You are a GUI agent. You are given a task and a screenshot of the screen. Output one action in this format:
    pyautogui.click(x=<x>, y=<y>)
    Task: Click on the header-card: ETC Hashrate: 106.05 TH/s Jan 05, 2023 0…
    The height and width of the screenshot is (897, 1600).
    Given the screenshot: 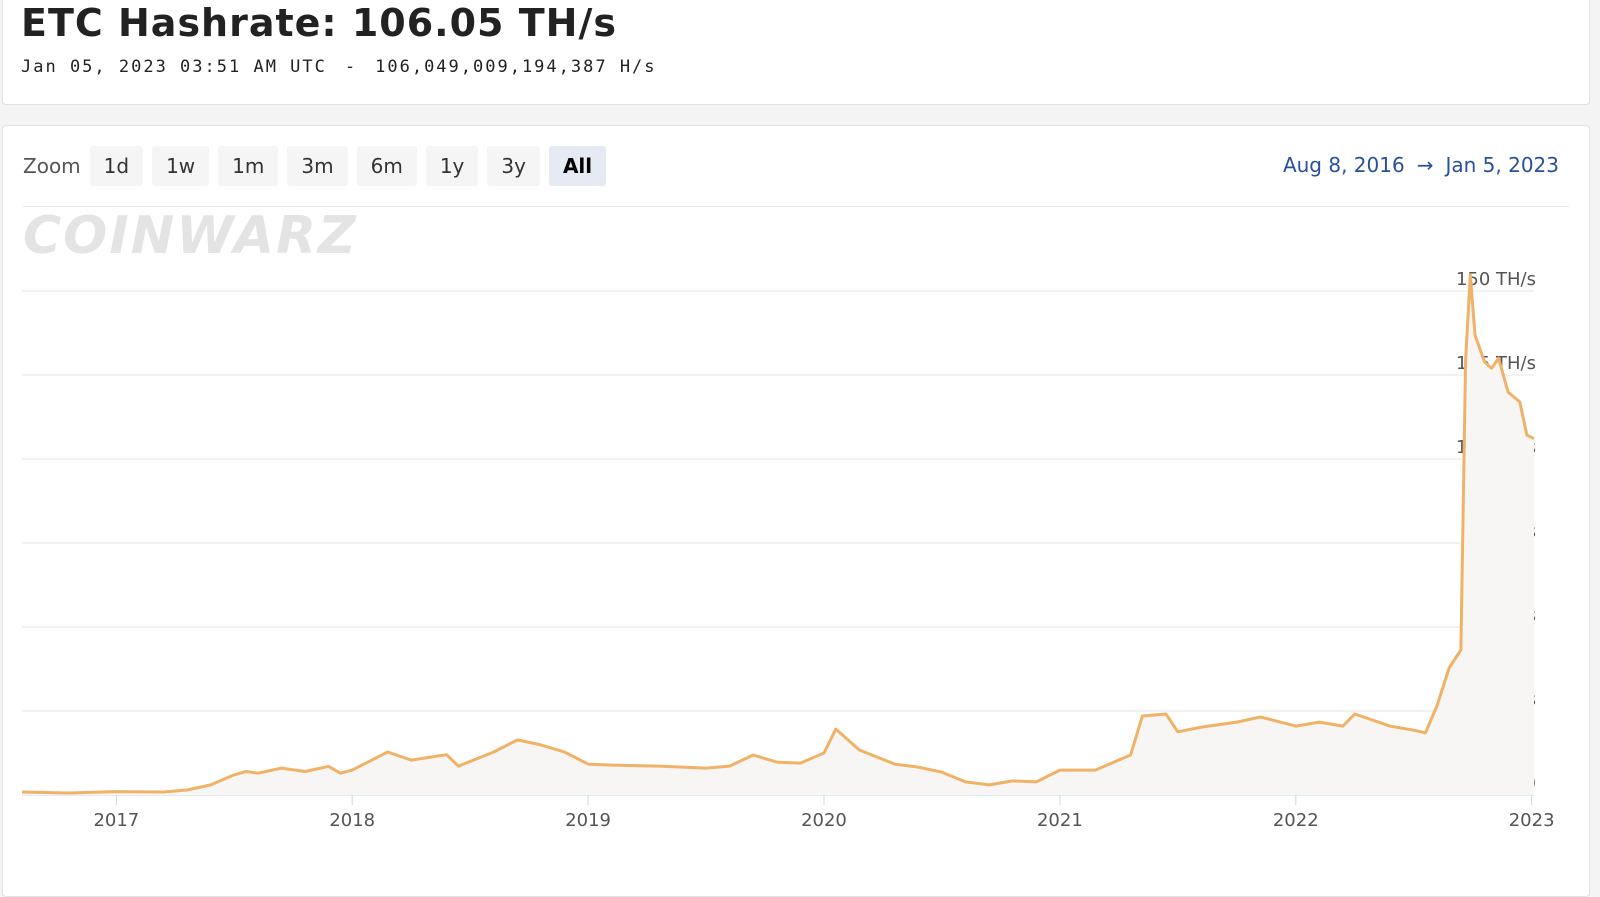 What is the action you would take?
    pyautogui.click(x=796, y=52)
    